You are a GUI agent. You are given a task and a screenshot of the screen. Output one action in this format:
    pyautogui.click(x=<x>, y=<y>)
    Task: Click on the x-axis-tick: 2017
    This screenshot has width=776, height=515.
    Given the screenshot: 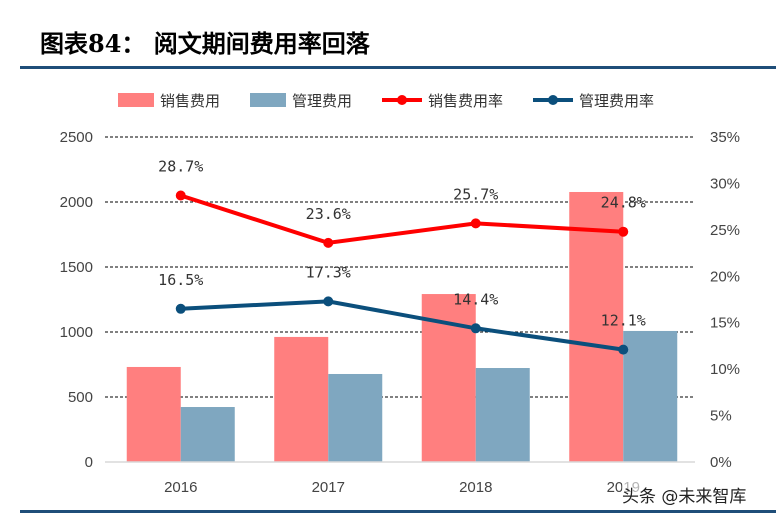 What is the action you would take?
    pyautogui.click(x=328, y=487)
    